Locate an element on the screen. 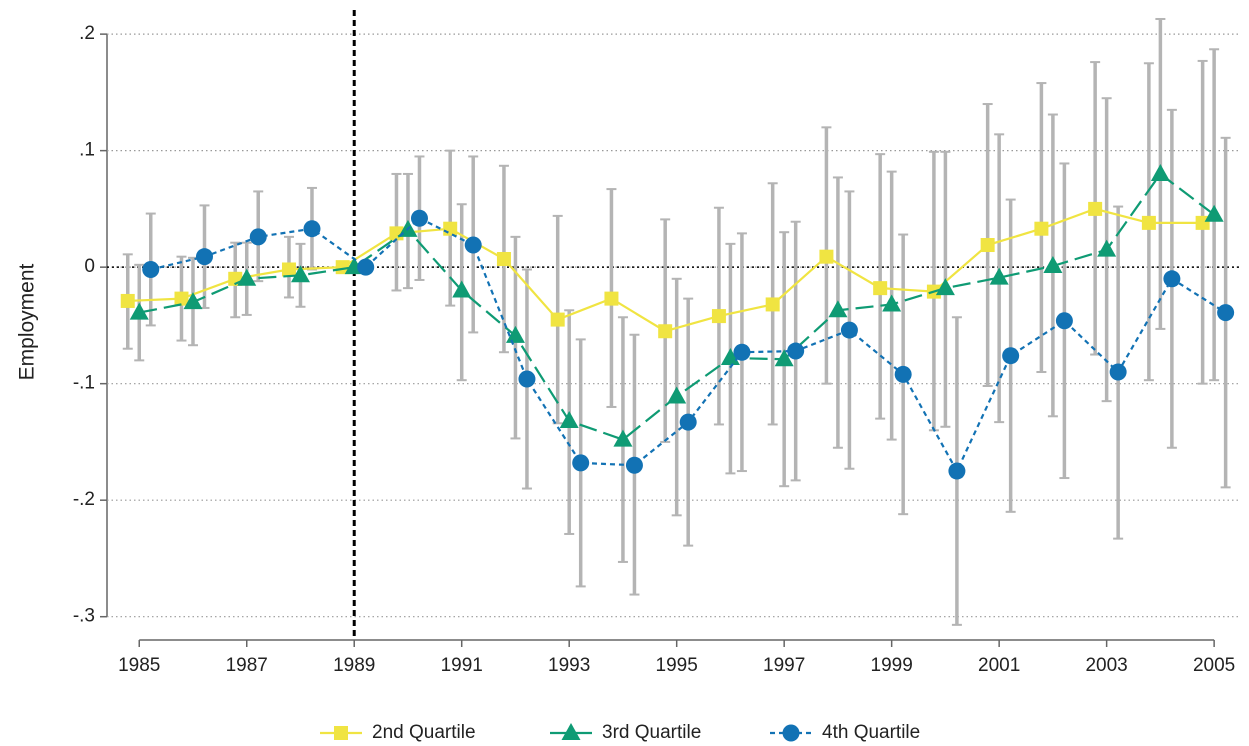 The image size is (1249, 746). y-tick-label: -.1 is located at coordinates (84, 383).